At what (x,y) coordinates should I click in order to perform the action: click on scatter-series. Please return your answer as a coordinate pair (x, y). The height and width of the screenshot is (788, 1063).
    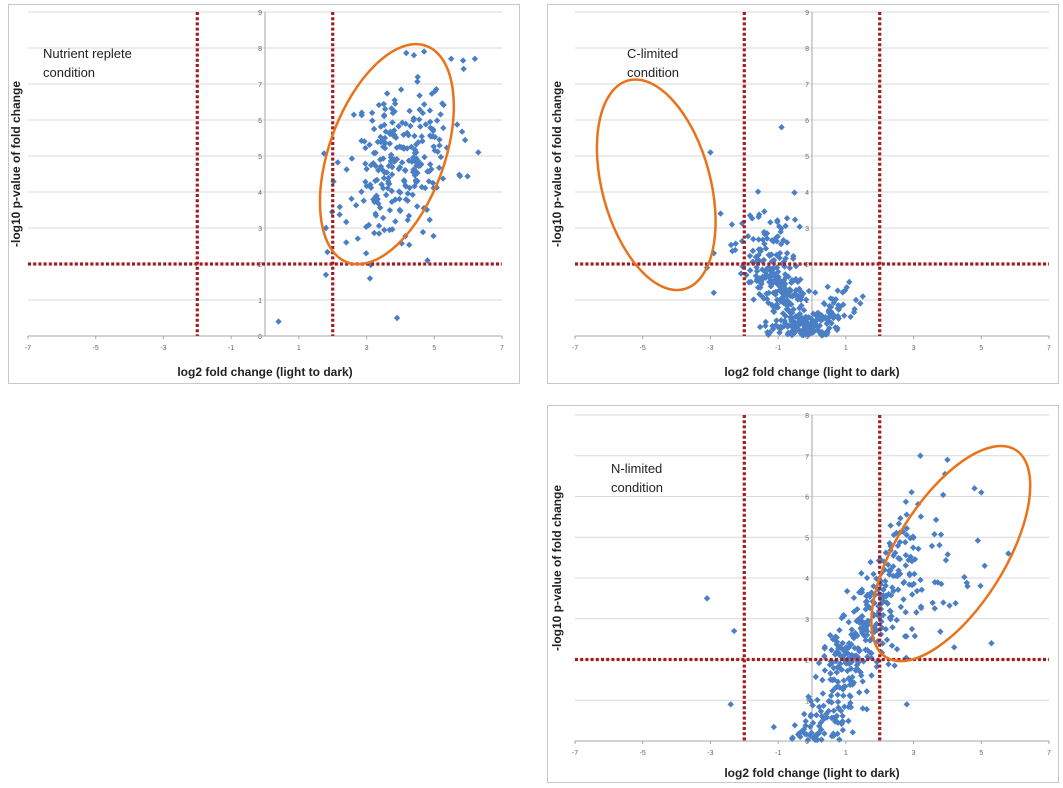
    Looking at the image, I should click on (378, 186).